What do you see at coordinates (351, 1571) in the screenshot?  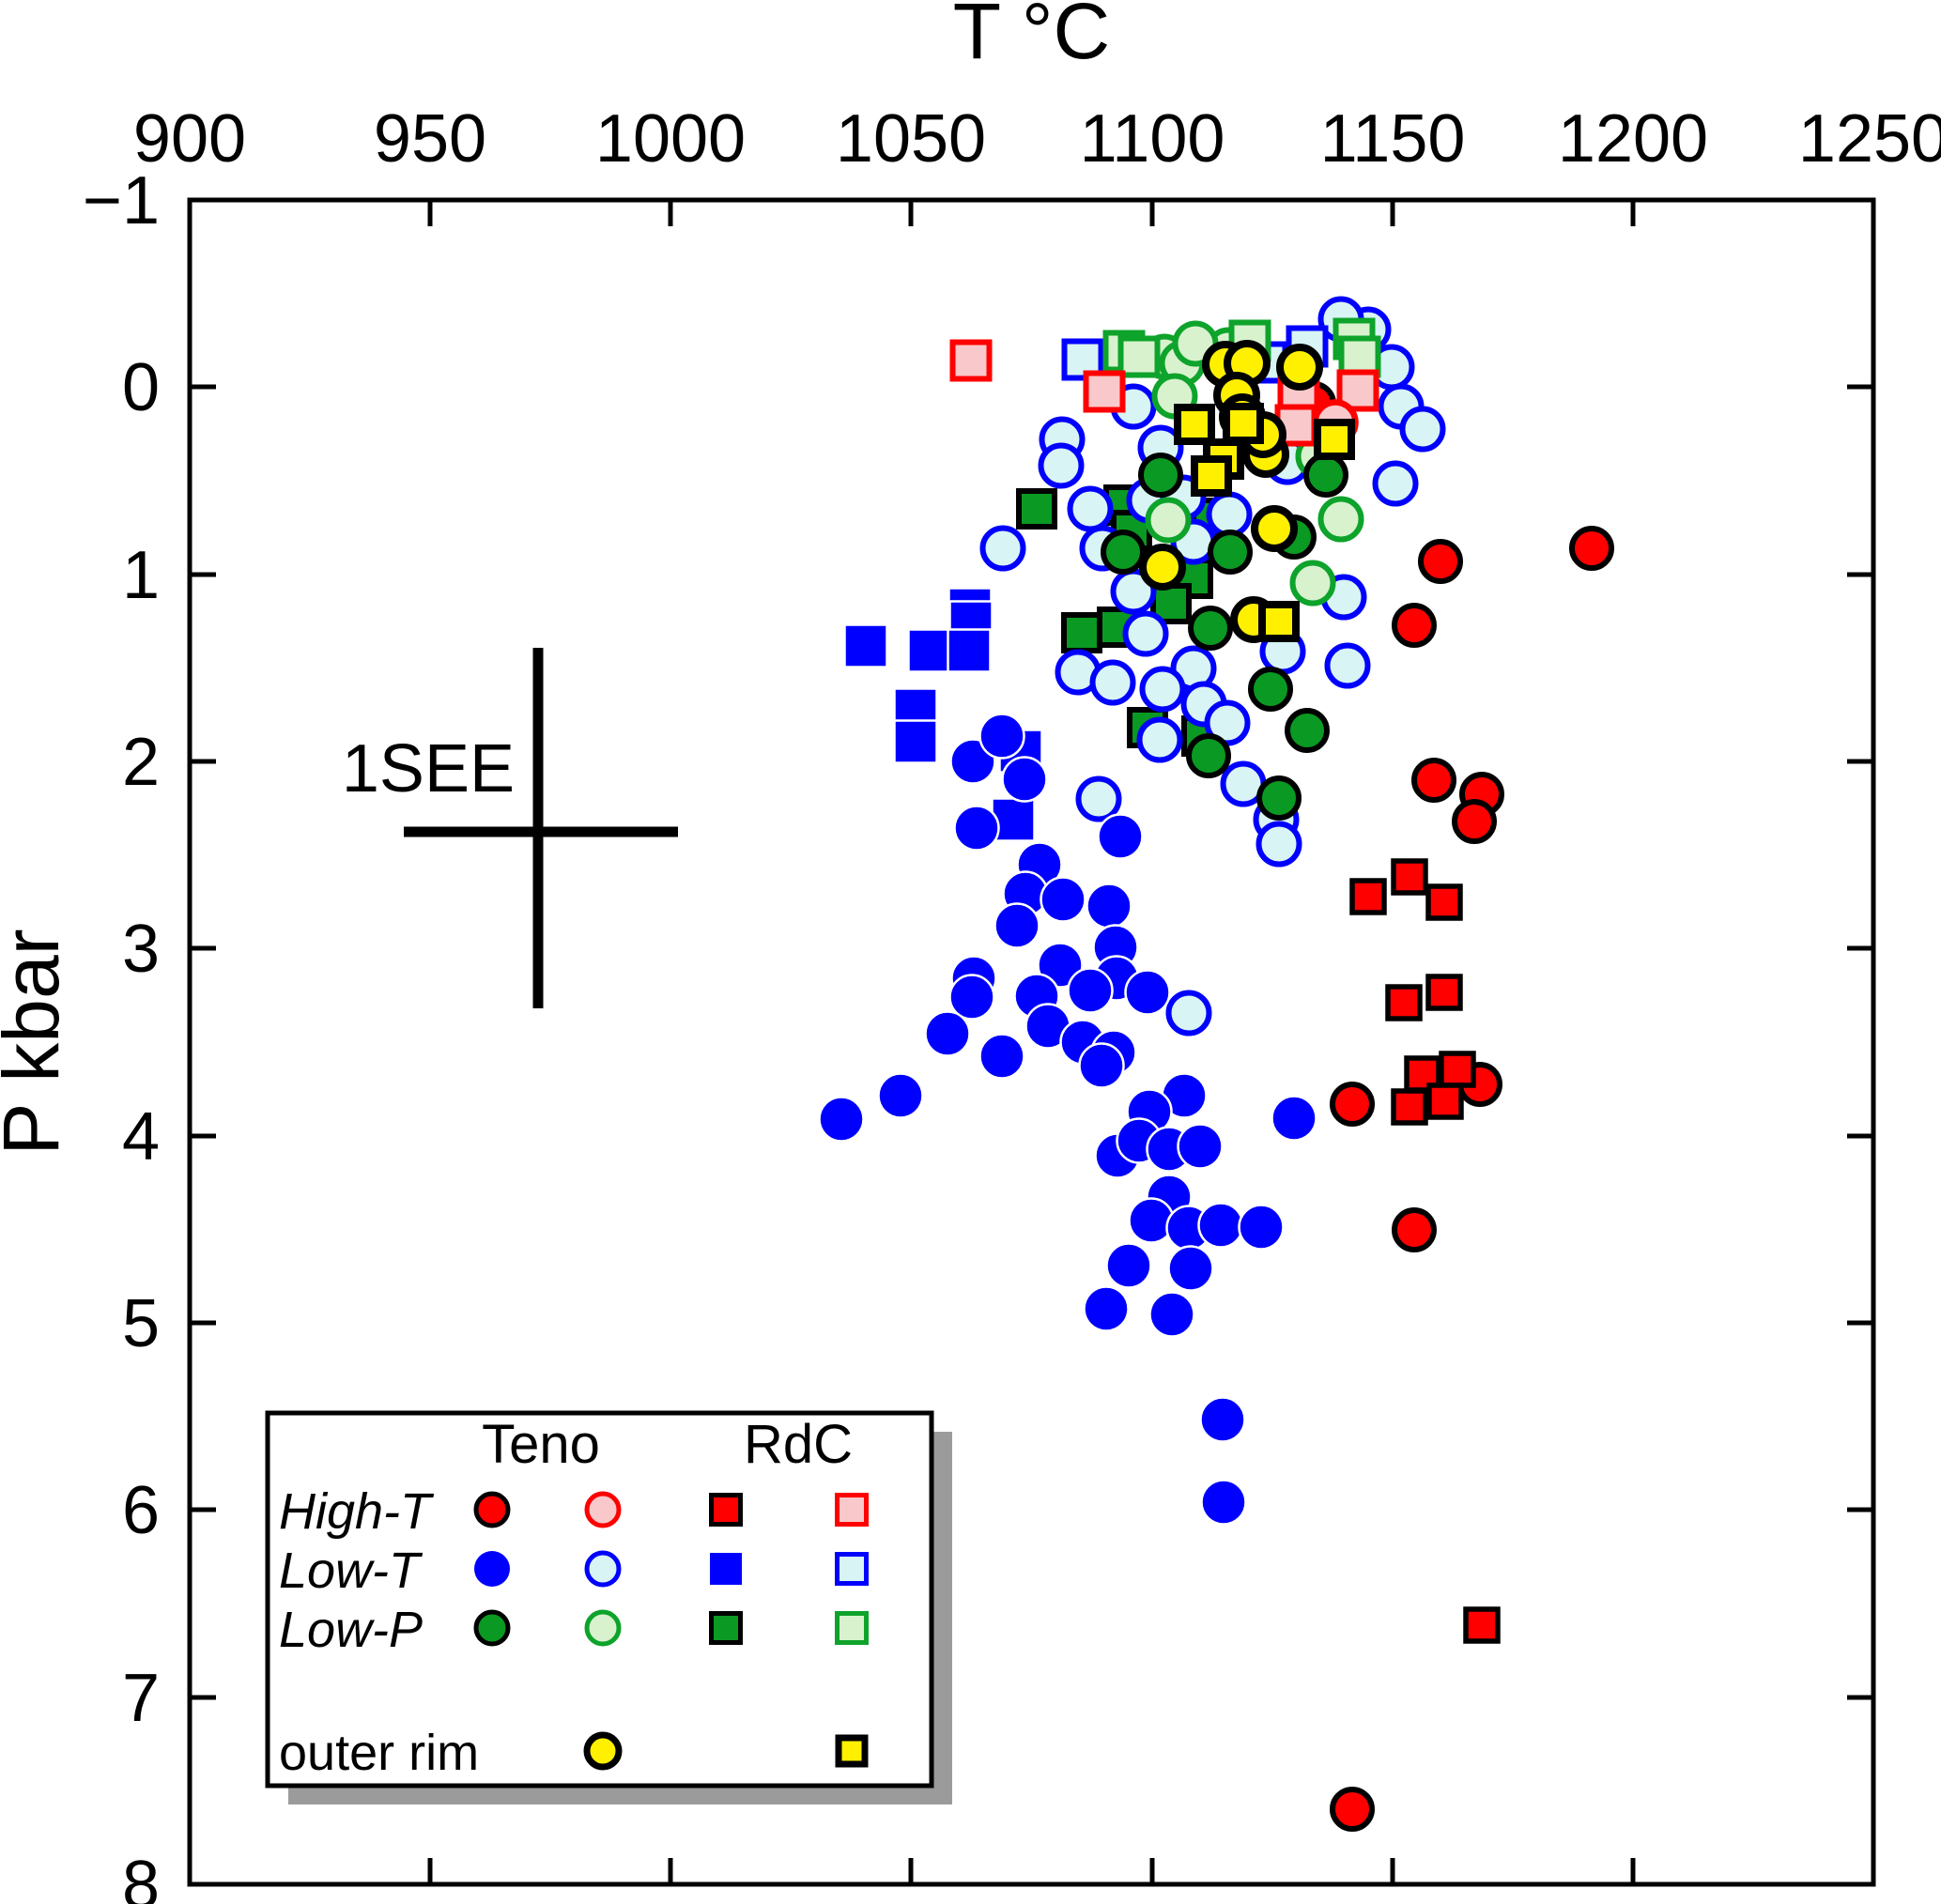 I see `svg-text: Low-T` at bounding box center [351, 1571].